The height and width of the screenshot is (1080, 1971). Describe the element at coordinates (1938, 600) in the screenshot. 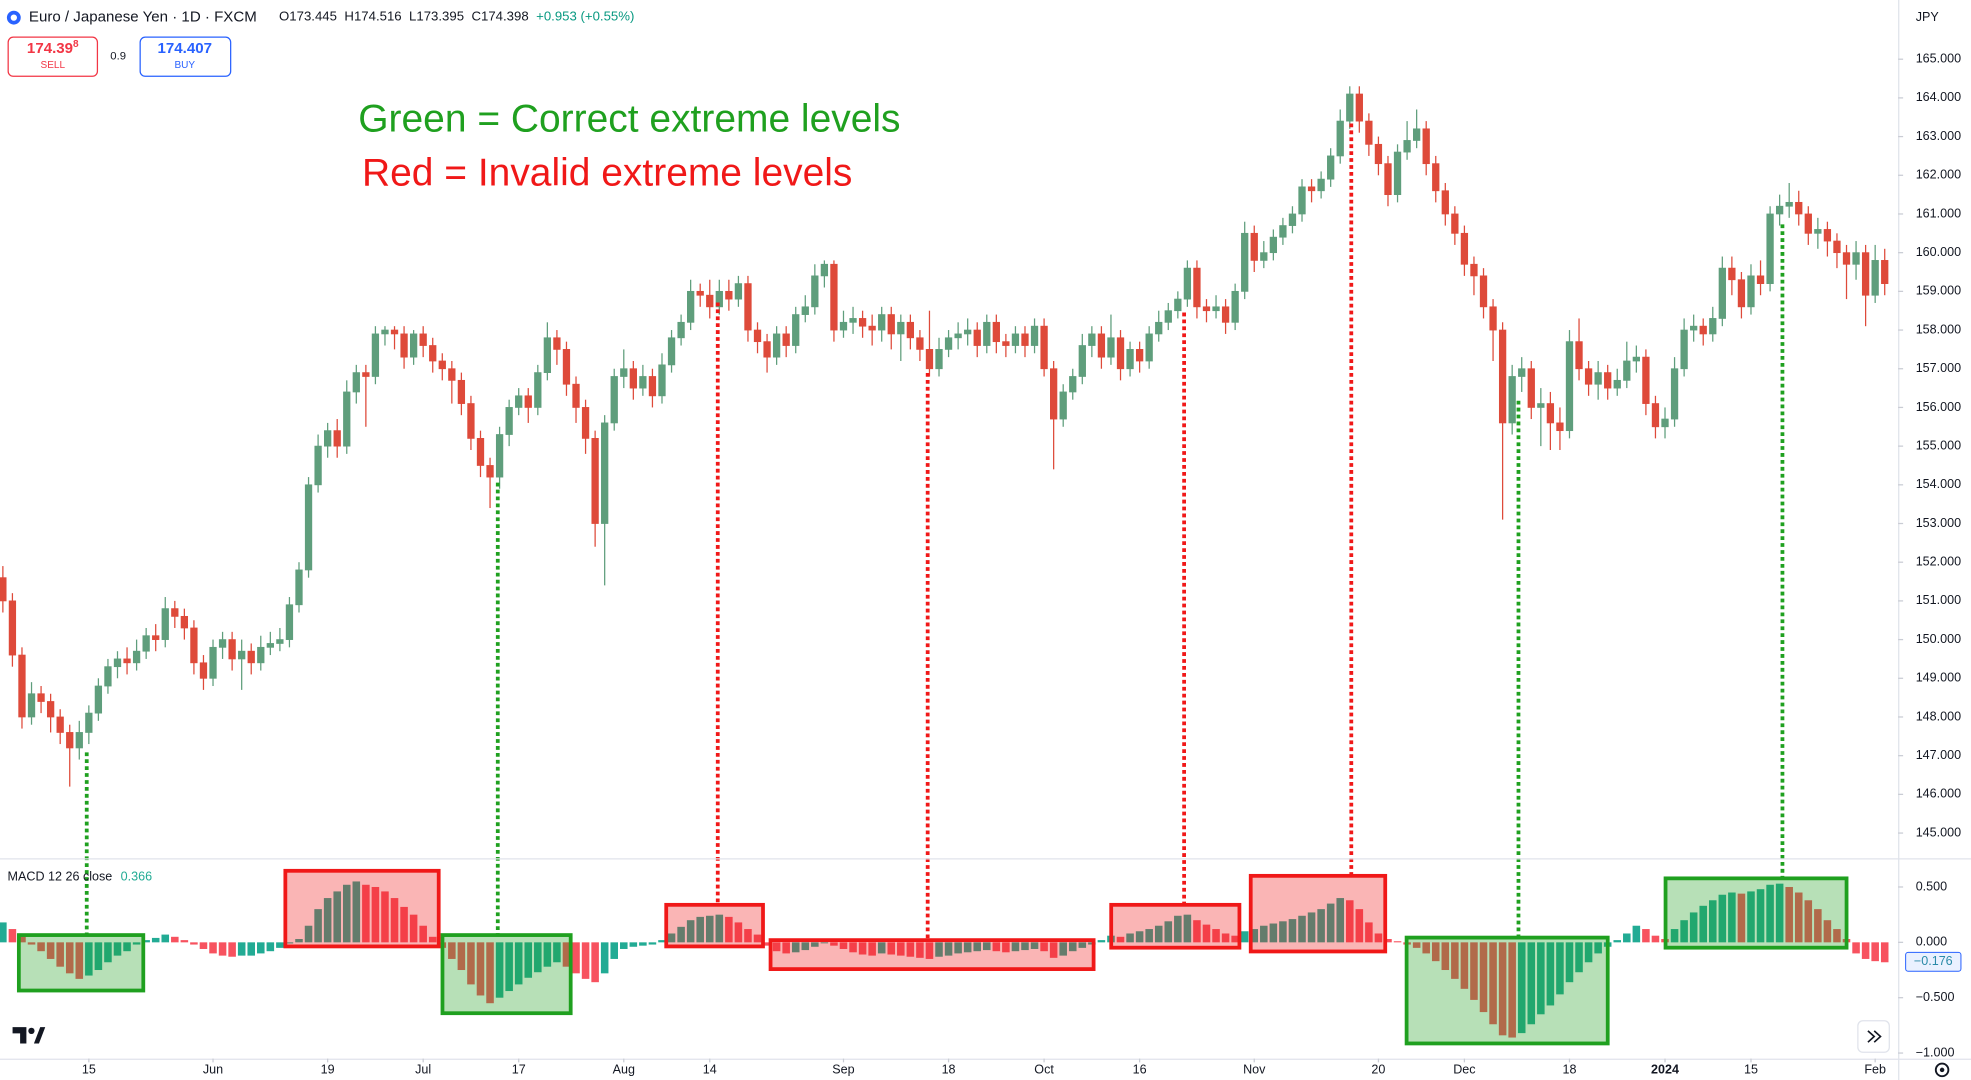

I see `y-tick-label: 151.000` at that location.